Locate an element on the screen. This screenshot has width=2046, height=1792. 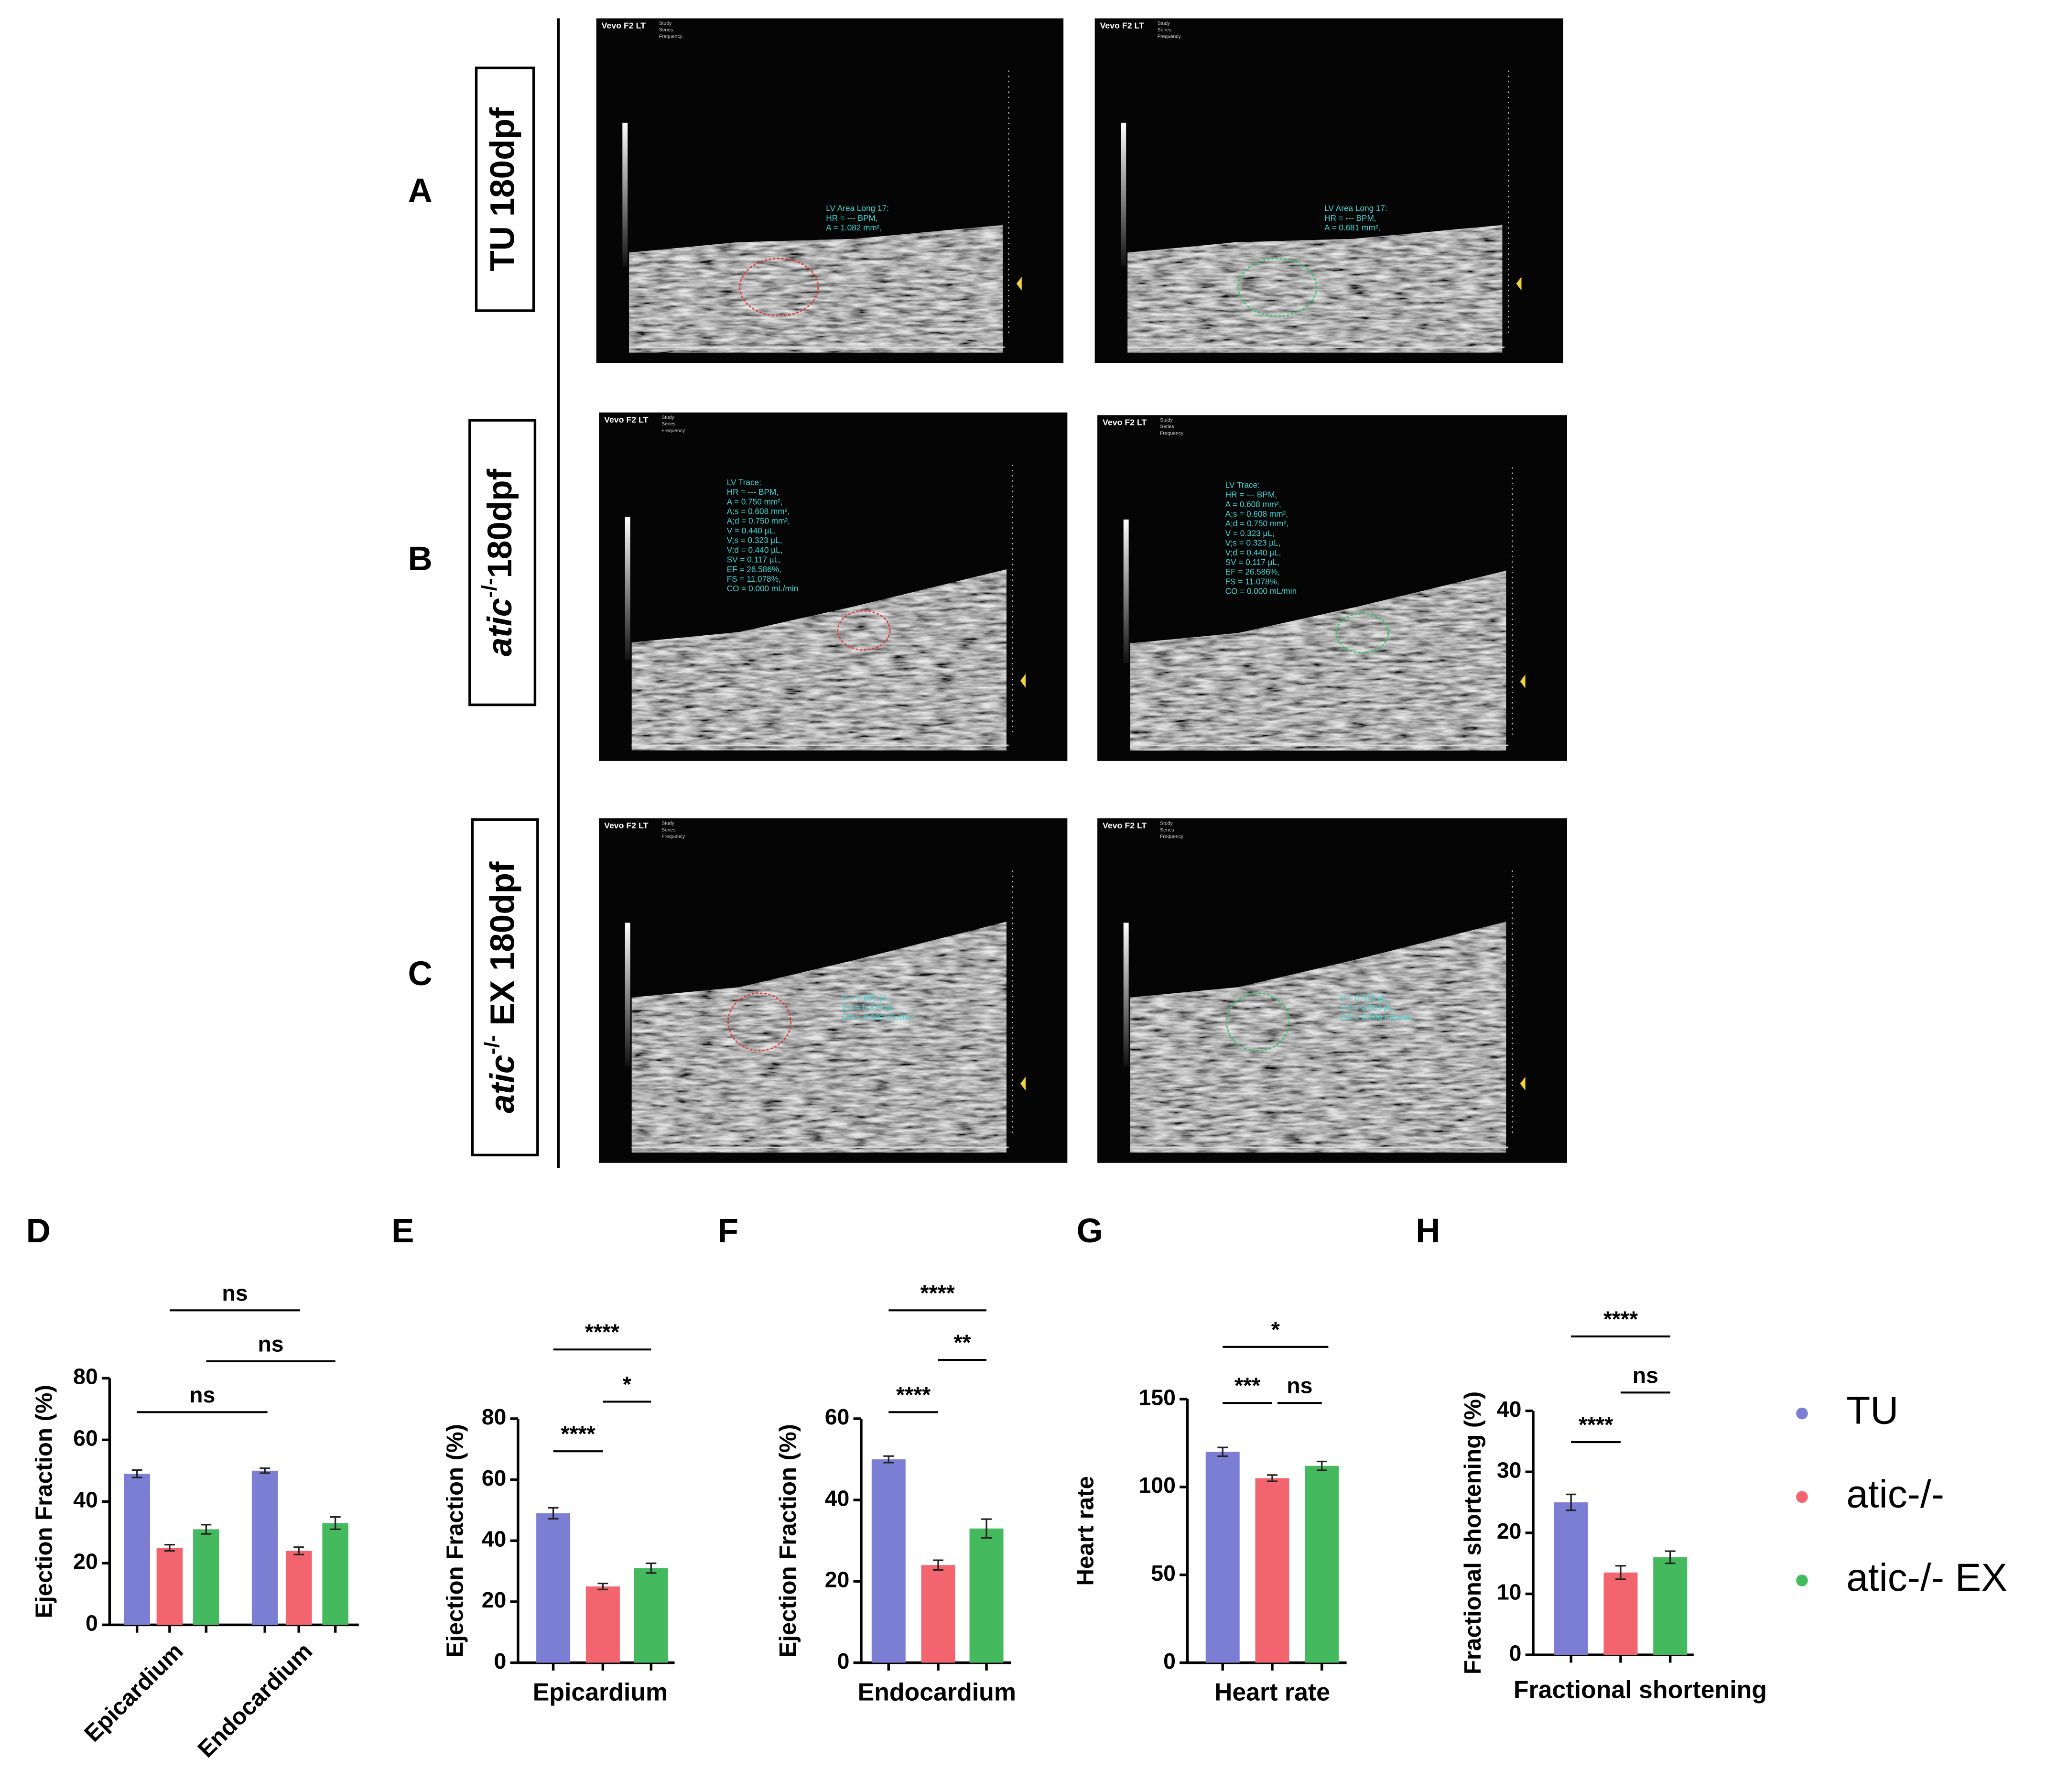
panel-letter: H is located at coordinates (1428, 1231).